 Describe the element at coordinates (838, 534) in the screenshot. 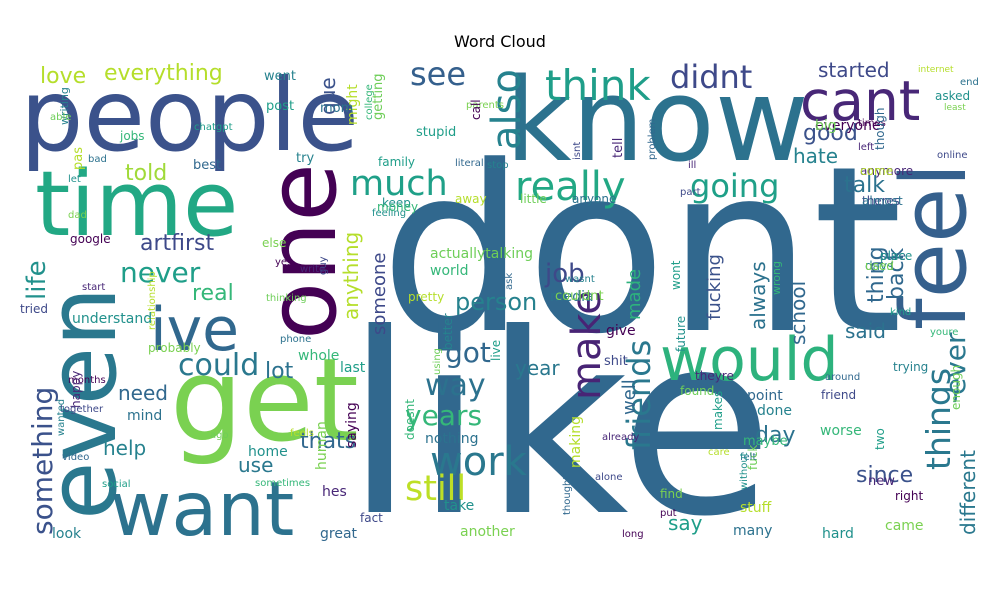

I see `word-hard: hard` at that location.